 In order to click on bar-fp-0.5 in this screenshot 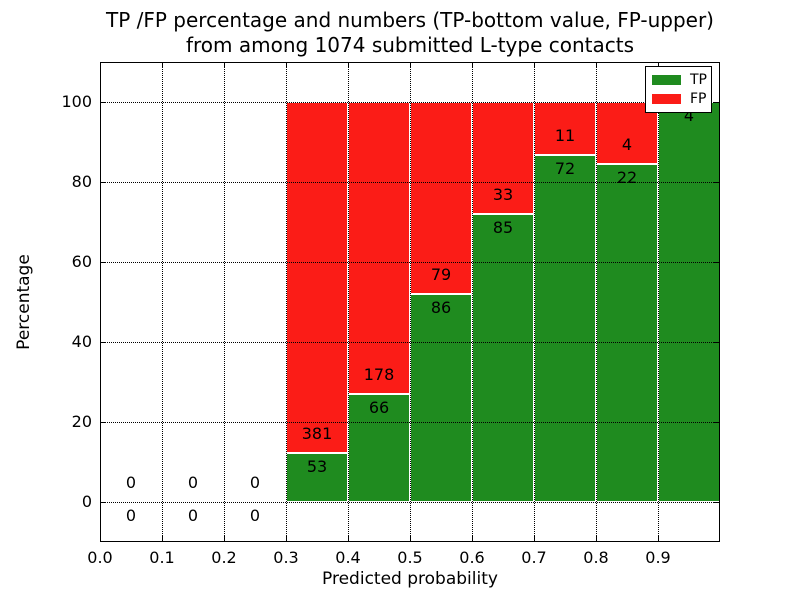, I will do `click(441, 198)`.